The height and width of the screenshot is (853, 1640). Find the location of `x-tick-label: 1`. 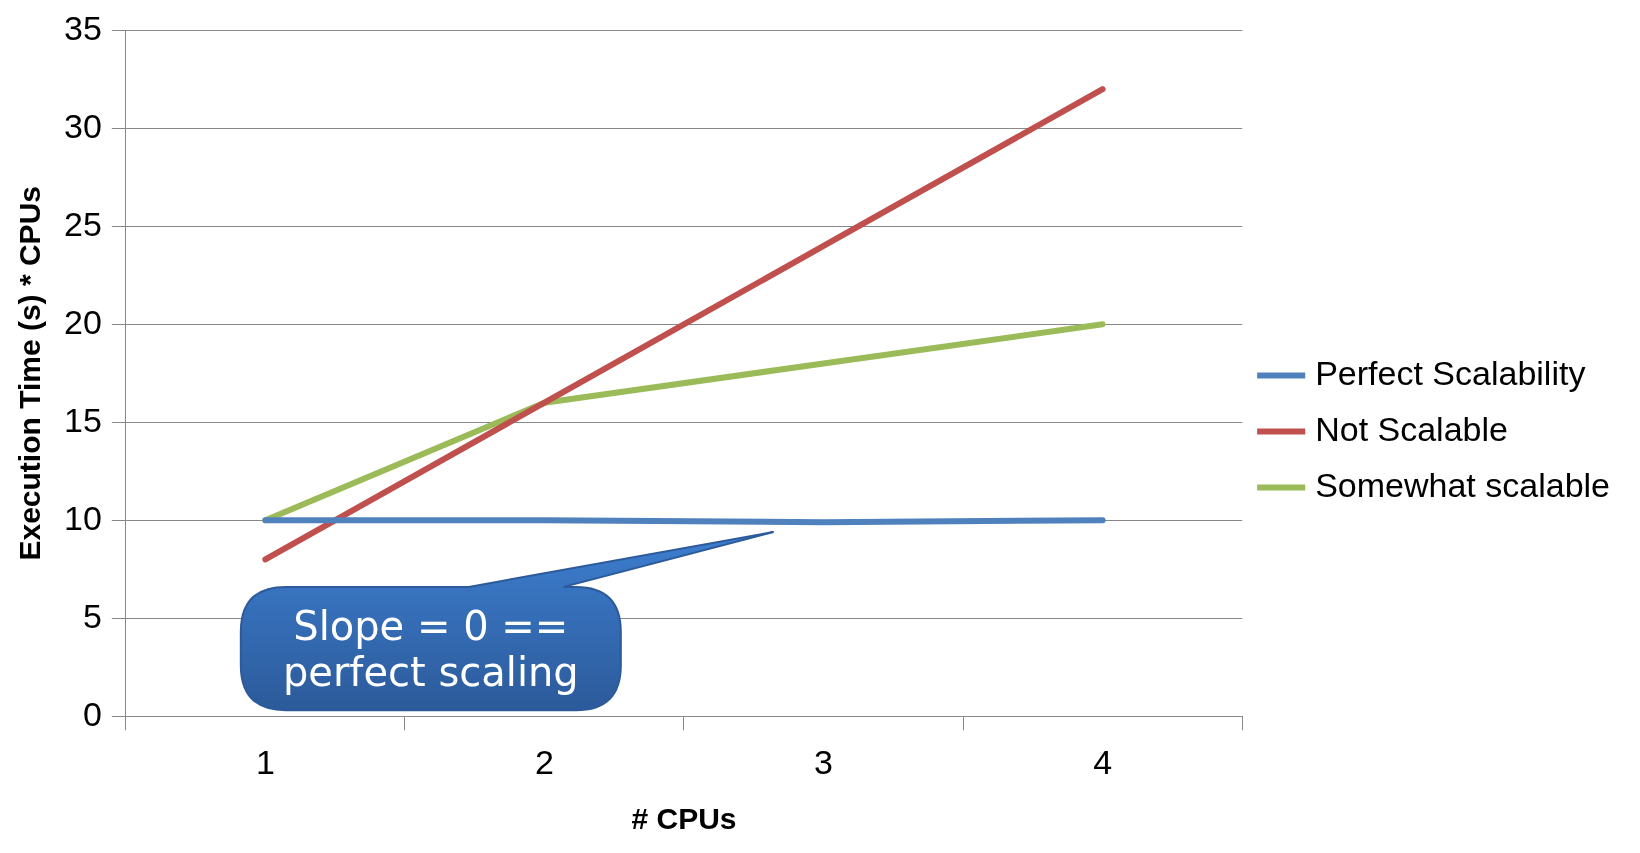

x-tick-label: 1 is located at coordinates (265, 761).